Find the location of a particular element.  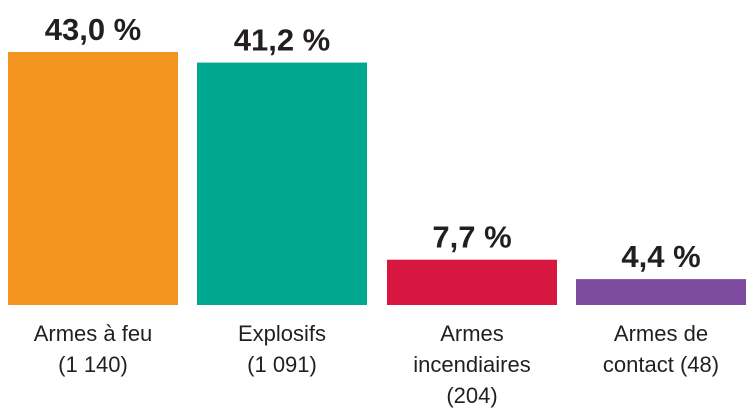

category-label-4-line-1: Armes de is located at coordinates (661, 333).